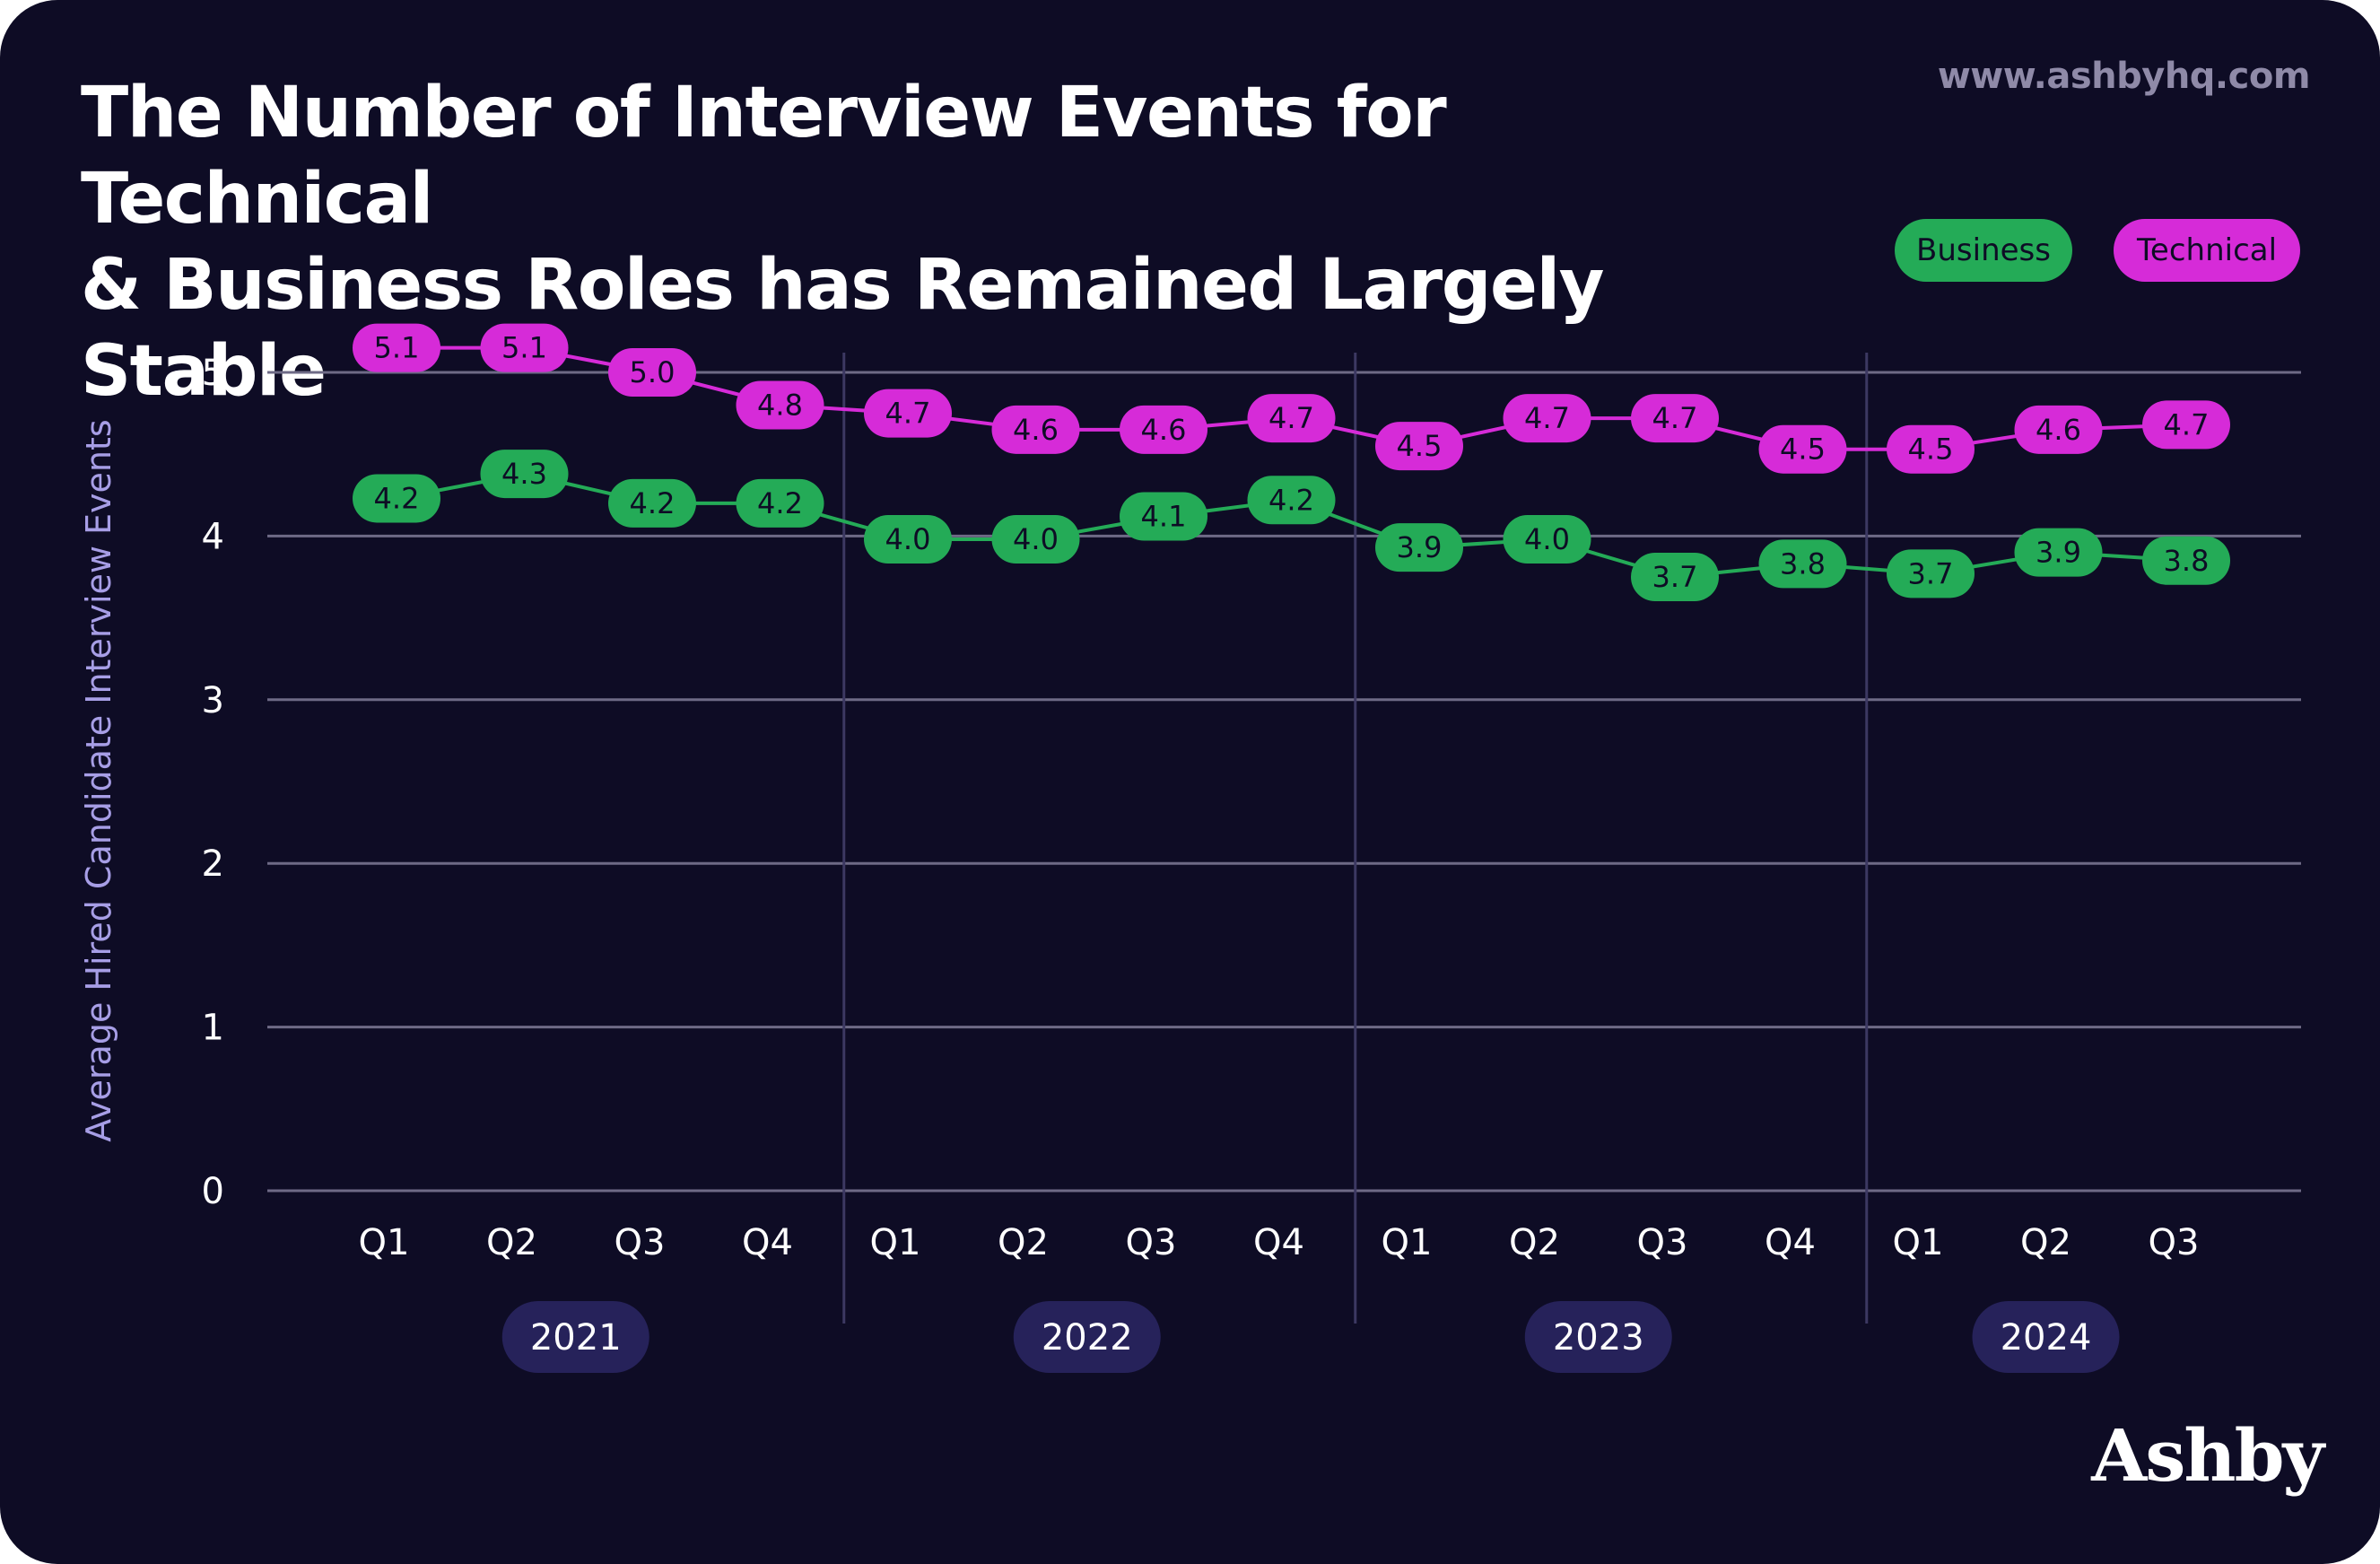 This screenshot has height=1564, width=2380. What do you see at coordinates (213, 864) in the screenshot?
I see `y-tick-label: 2` at bounding box center [213, 864].